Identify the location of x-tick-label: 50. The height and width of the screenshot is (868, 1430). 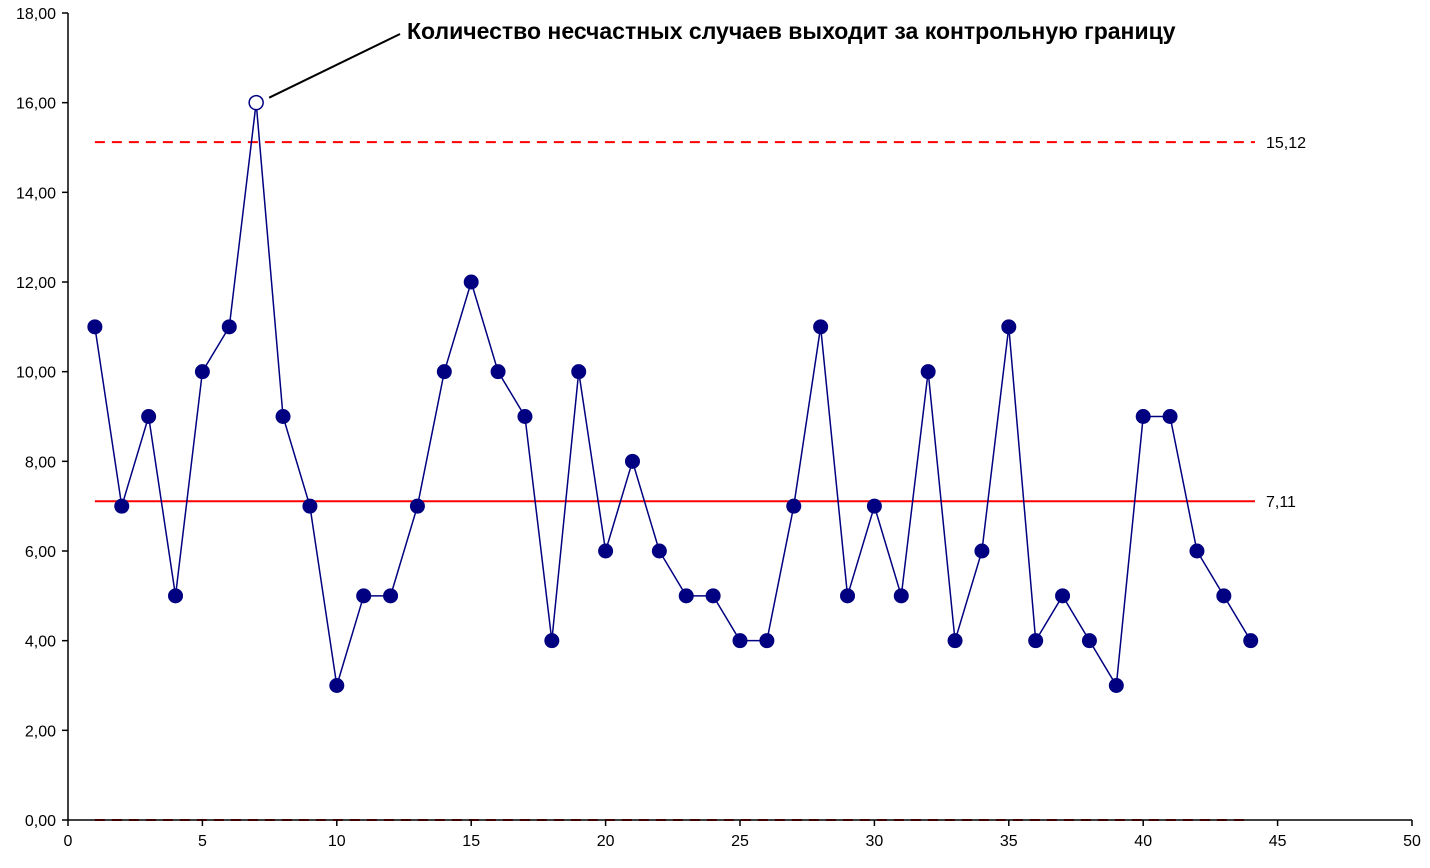
(1412, 841).